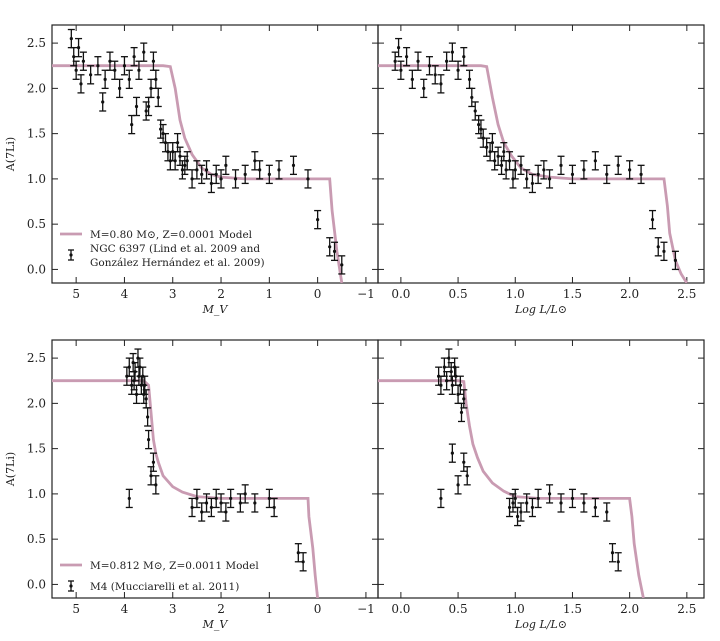 This screenshot has height=641, width=720. I want to click on x-tick-label: 2, so click(221, 609).